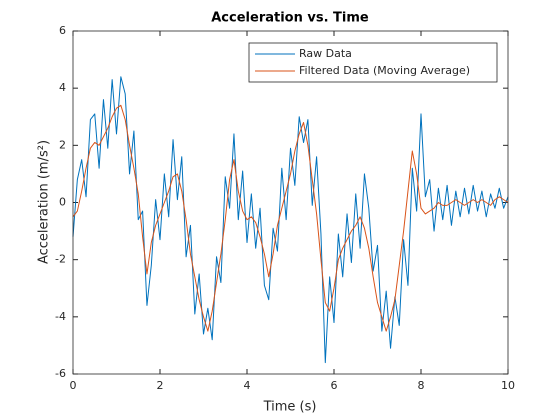  Describe the element at coordinates (290, 18) in the screenshot. I see `chart-title: Acceleration vs. Time` at that location.